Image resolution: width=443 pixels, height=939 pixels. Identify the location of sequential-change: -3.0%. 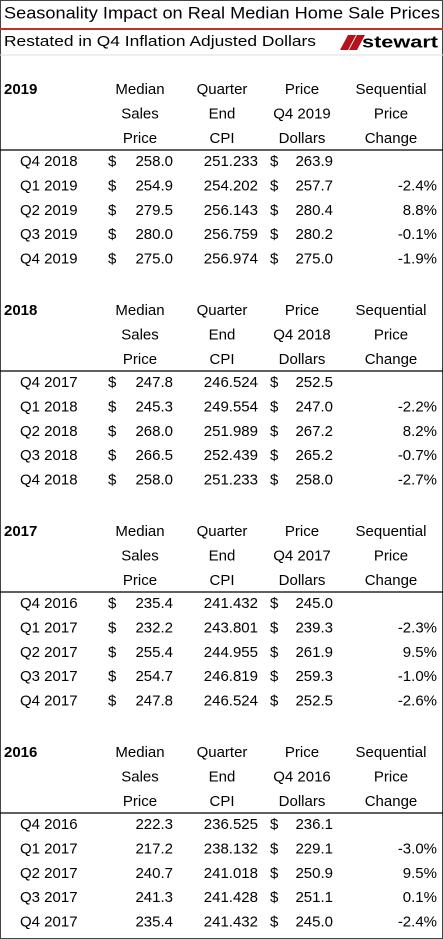
(417, 848).